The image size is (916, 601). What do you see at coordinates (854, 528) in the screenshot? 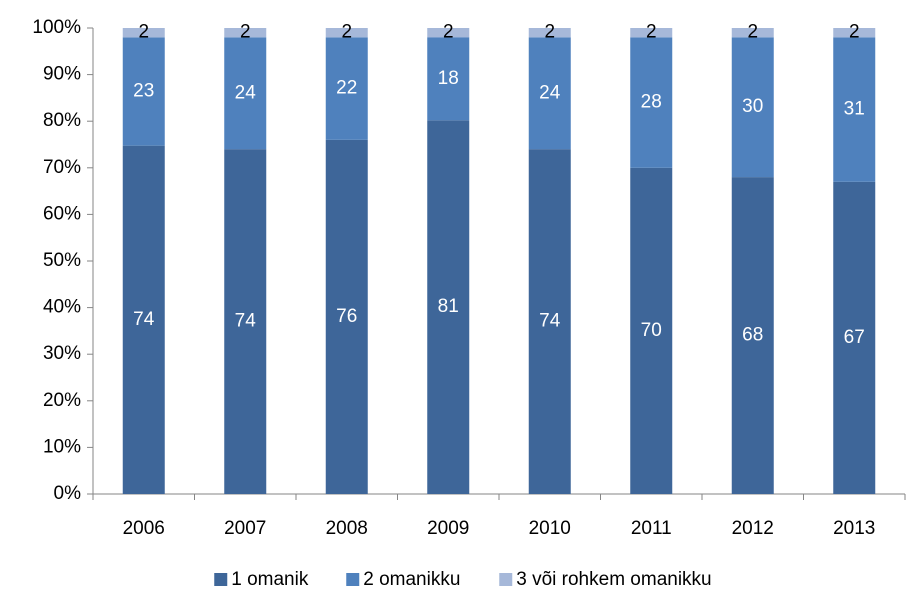
I see `x-tick-label: 2013` at bounding box center [854, 528].